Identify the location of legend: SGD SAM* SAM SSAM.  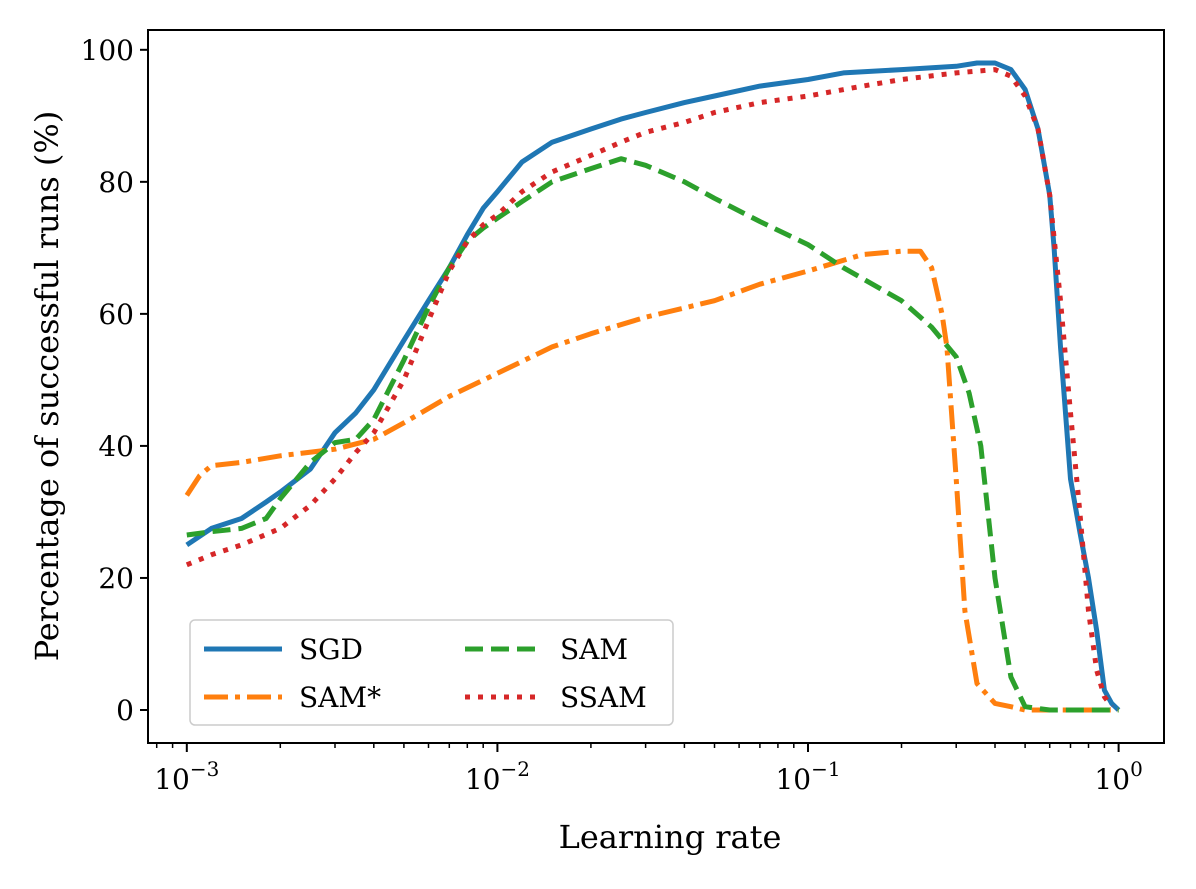
(431, 672).